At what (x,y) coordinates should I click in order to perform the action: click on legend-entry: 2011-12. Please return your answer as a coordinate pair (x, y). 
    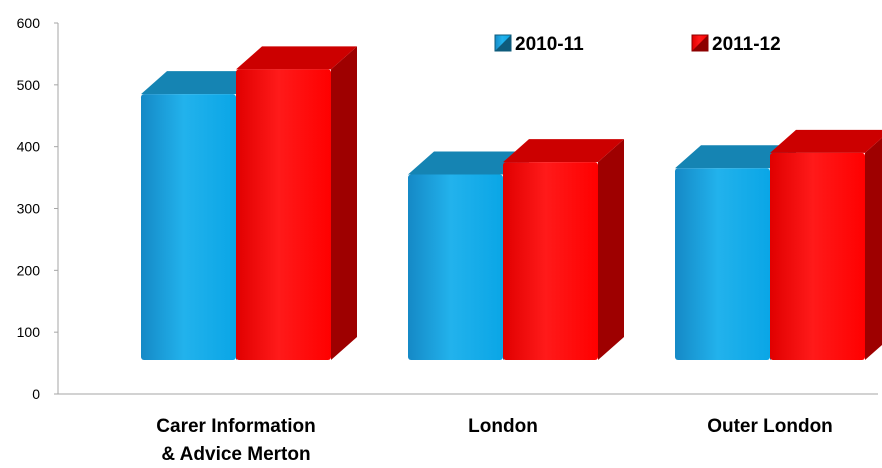
    Looking at the image, I should click on (736, 44).